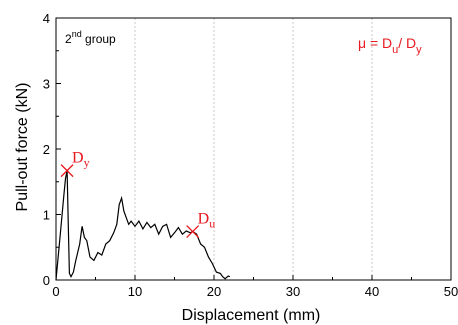 The width and height of the screenshot is (458, 325). I want to click on y-tick-label-1: 1, so click(46, 215).